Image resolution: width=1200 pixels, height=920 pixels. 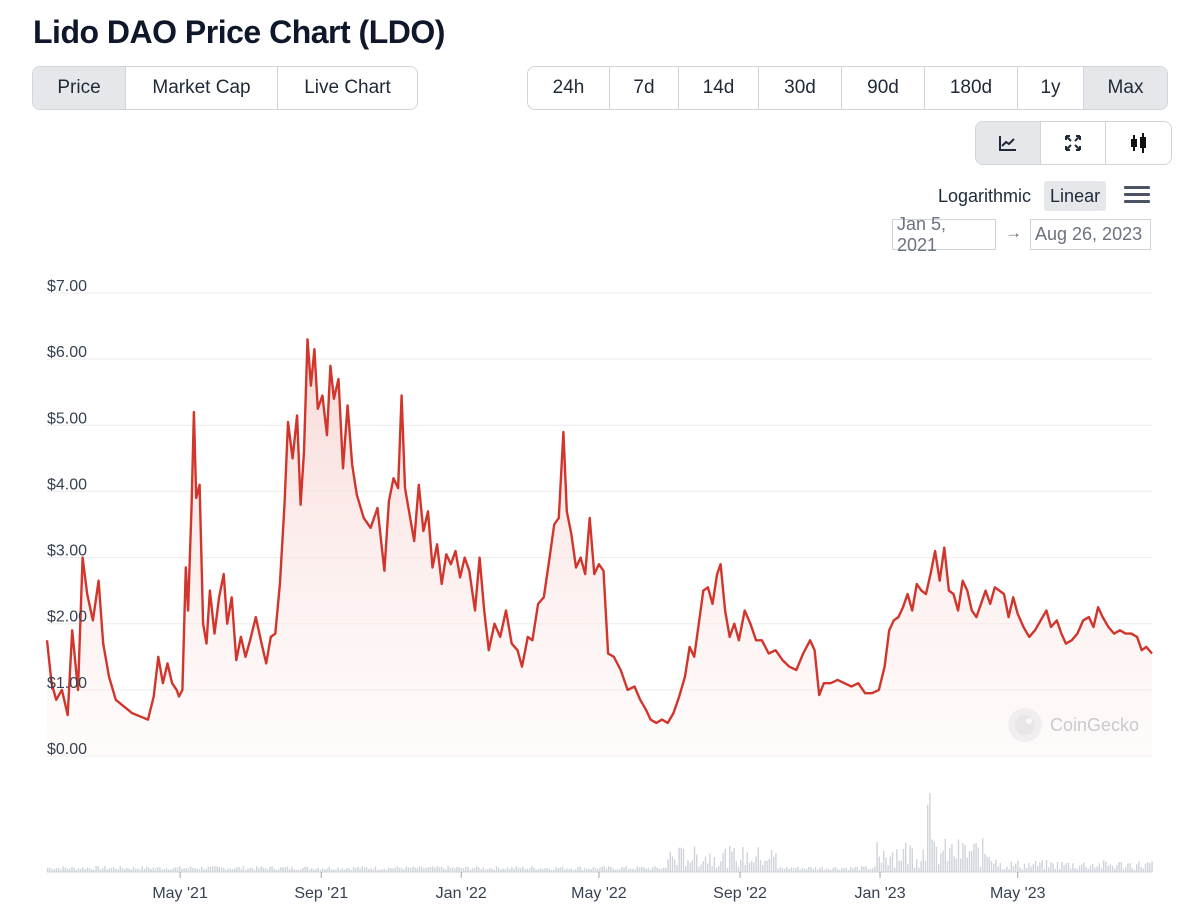 I want to click on expand-button, so click(x=1073, y=143).